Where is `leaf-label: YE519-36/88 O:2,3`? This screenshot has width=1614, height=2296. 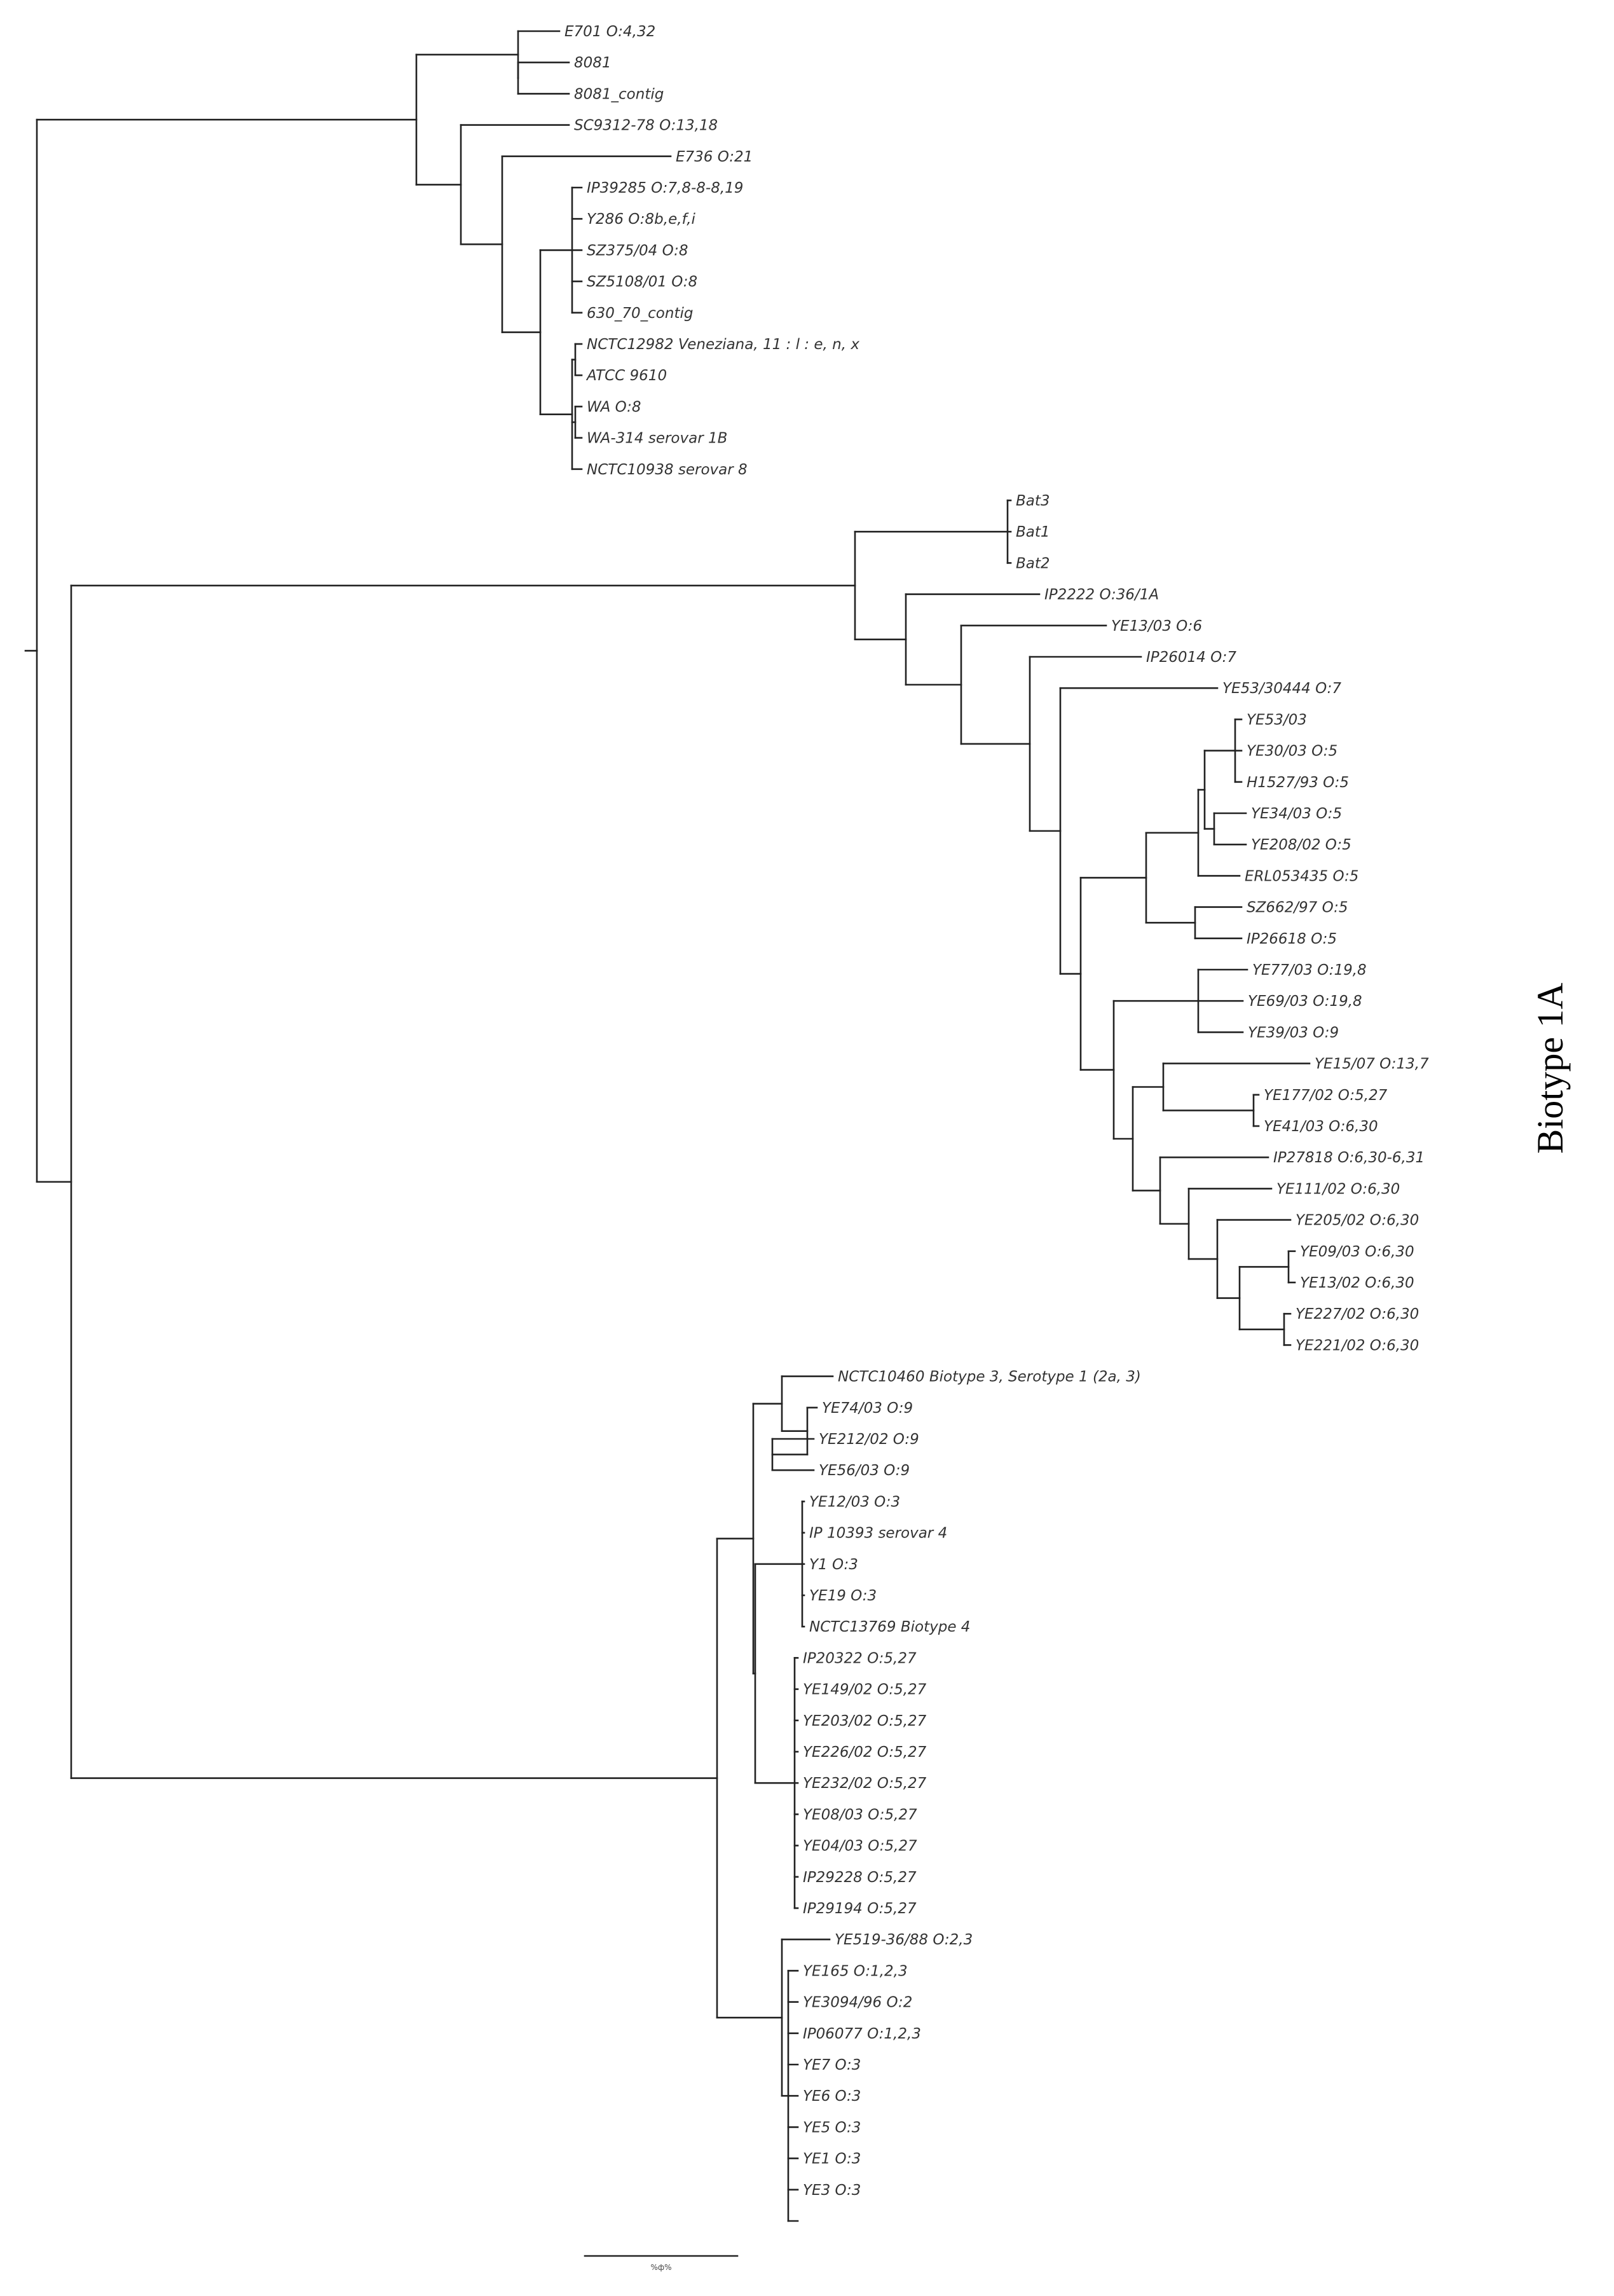
leaf-label: YE519-36/88 O:2,3 is located at coordinates (904, 1940).